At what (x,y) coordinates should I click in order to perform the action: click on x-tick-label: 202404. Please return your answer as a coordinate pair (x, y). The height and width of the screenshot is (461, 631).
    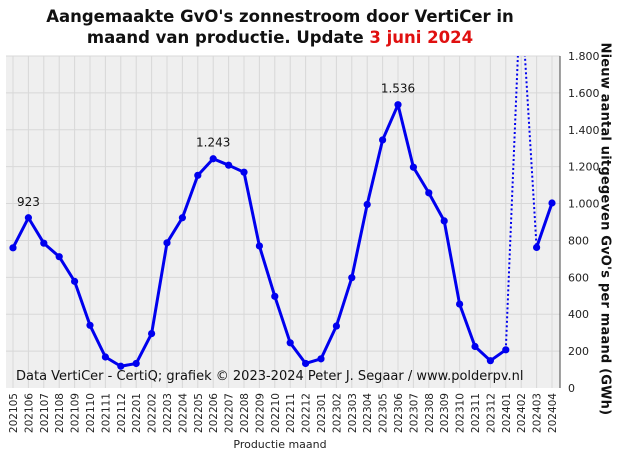
    Looking at the image, I should click on (553, 413).